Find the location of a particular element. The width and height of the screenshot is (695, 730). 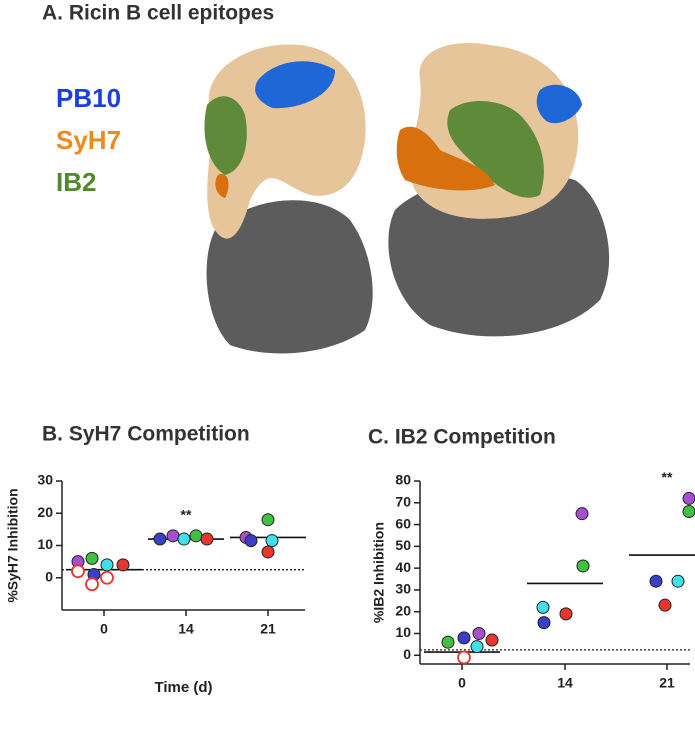

y-tick-label: 50 is located at coordinates (403, 545).